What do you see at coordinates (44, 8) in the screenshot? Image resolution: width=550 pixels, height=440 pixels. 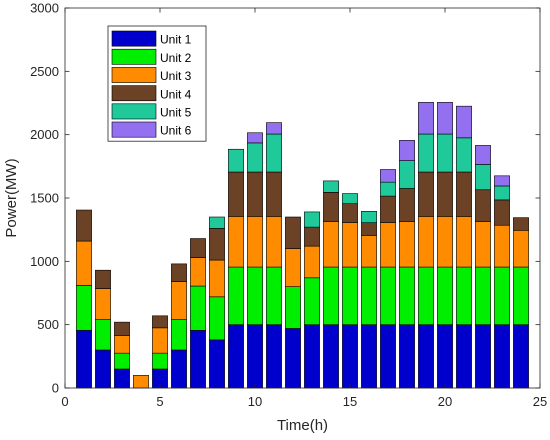 I see `y-tick-label: 3000` at bounding box center [44, 8].